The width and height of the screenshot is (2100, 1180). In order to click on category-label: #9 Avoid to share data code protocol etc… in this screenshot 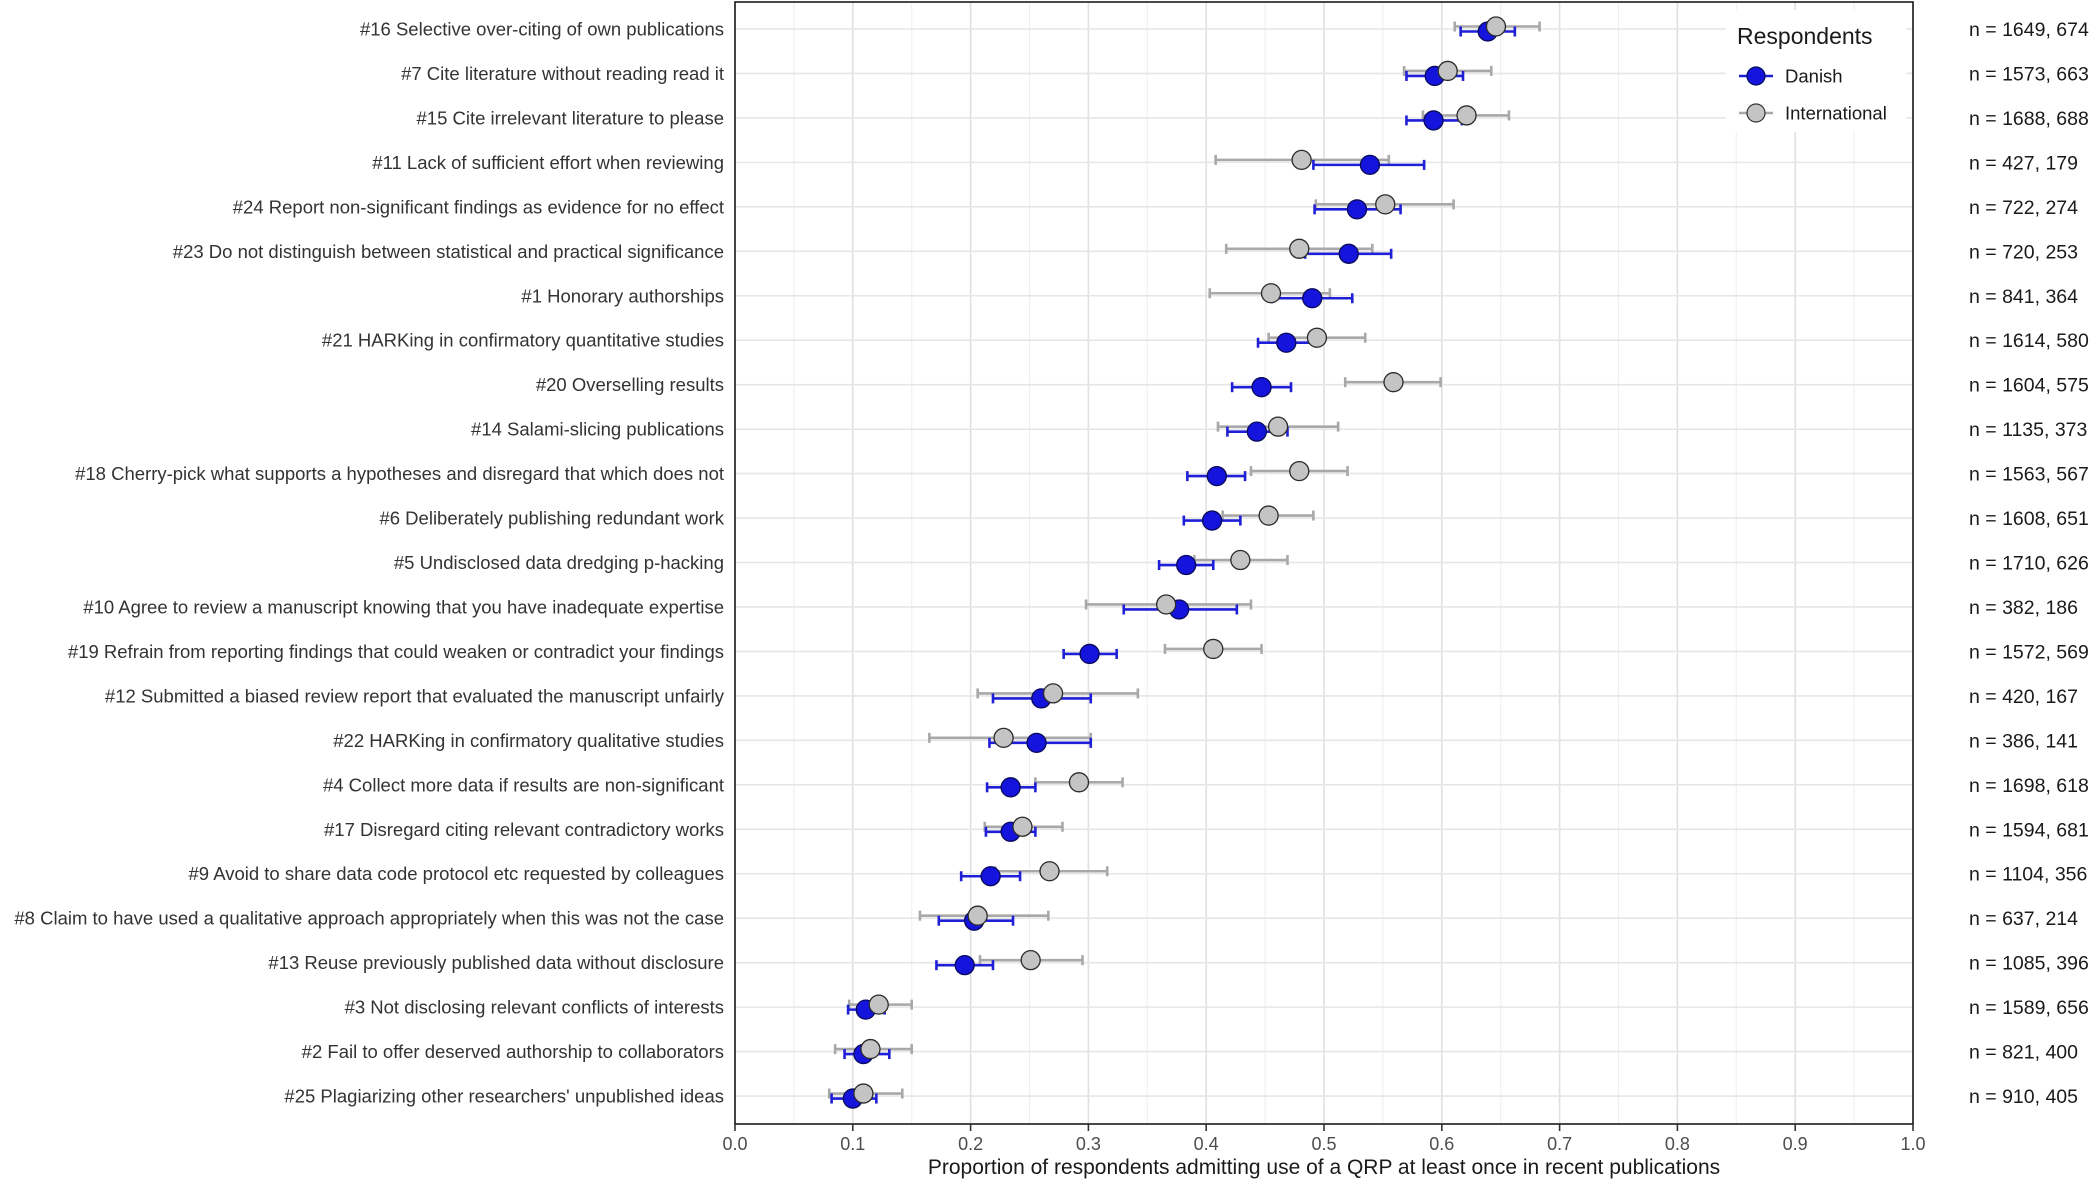, I will do `click(457, 873)`.